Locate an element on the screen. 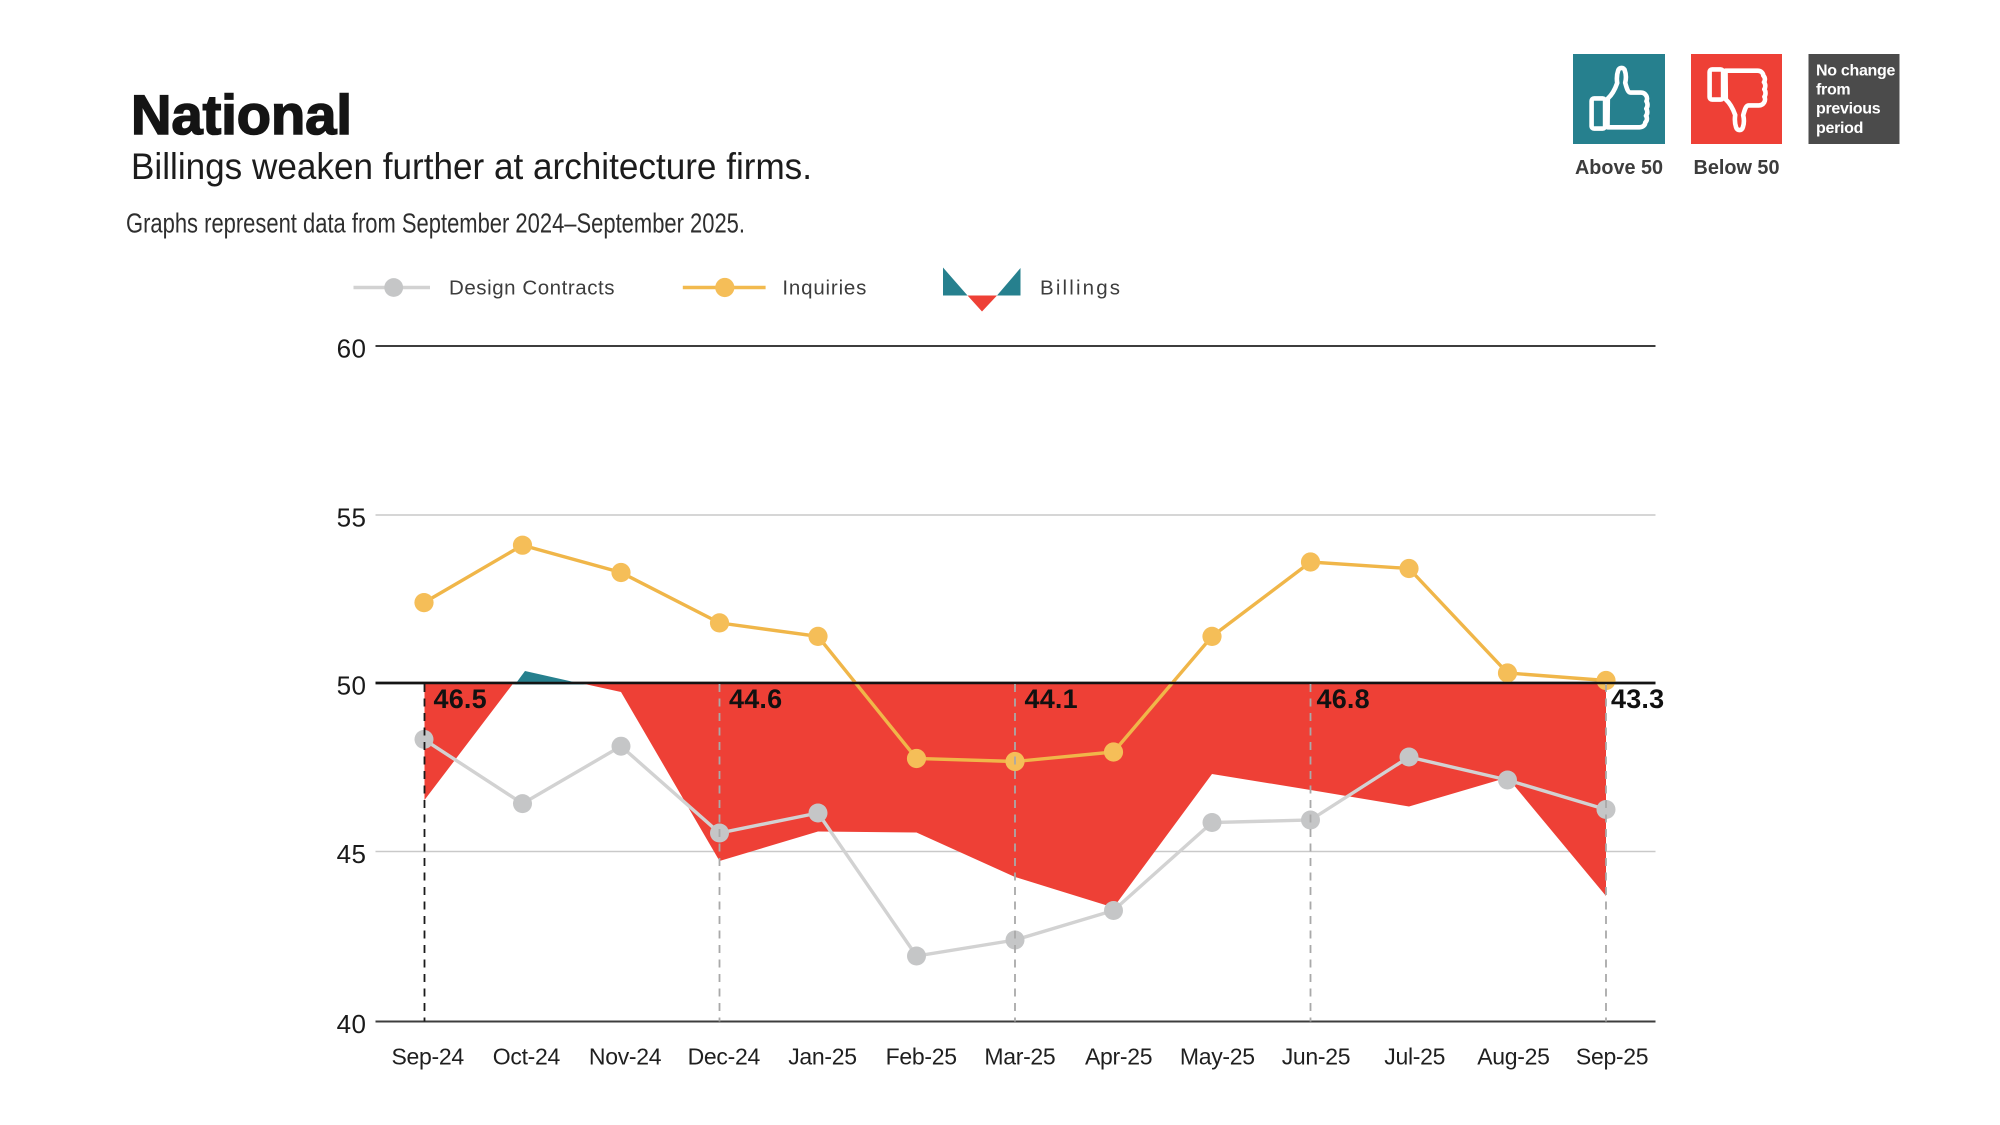 The height and width of the screenshot is (1125, 2000). svg-text: 50 is located at coordinates (352, 686).